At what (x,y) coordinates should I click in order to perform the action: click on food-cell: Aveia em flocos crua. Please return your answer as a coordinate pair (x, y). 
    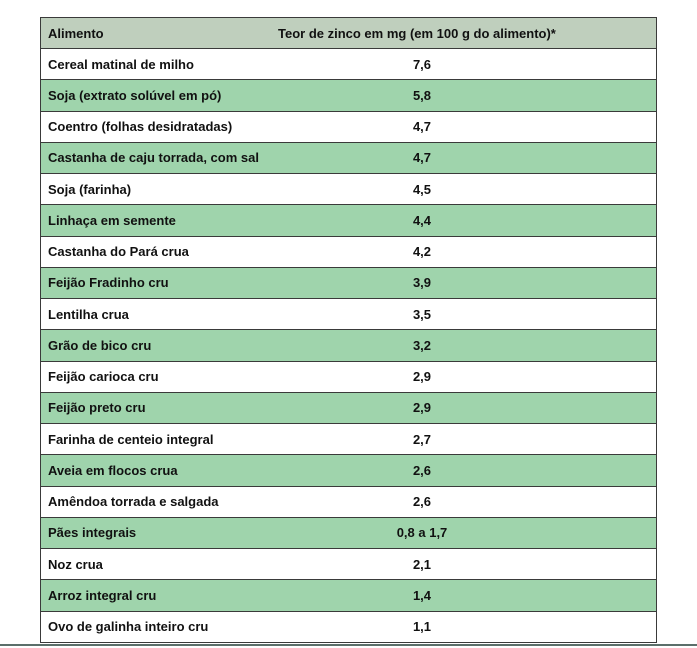
    Looking at the image, I should click on (159, 470).